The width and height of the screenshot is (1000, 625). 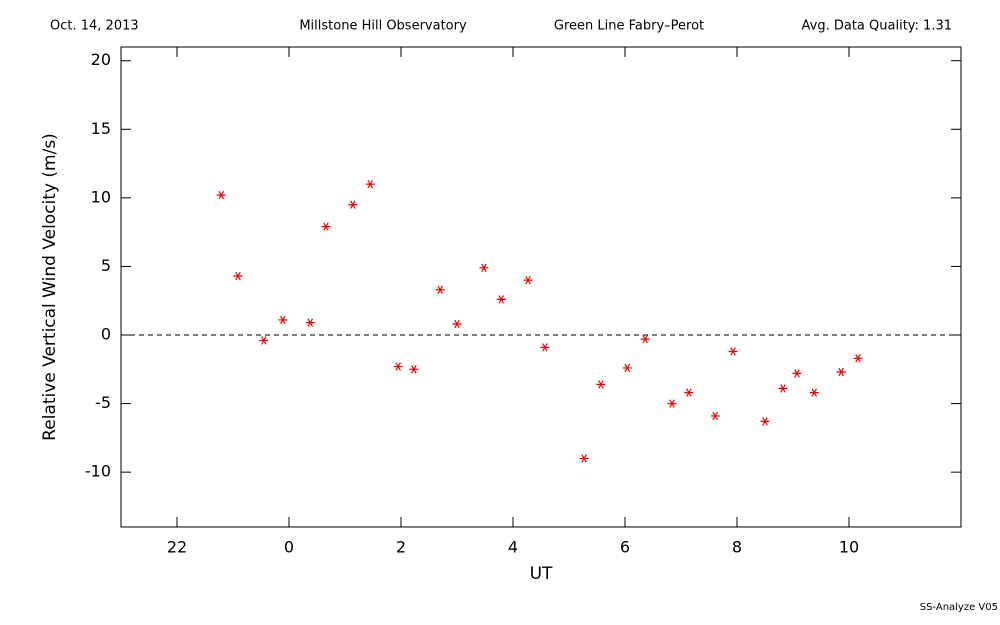 What do you see at coordinates (737, 547) in the screenshot?
I see `x-tick-label: 8` at bounding box center [737, 547].